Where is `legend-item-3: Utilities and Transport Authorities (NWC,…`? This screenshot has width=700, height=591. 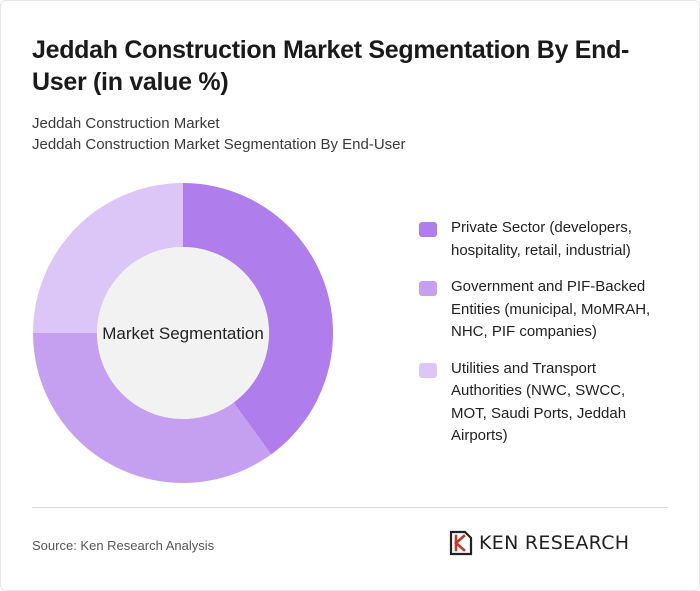 legend-item-3: Utilities and Transport Authorities (NWC,… is located at coordinates (549, 403).